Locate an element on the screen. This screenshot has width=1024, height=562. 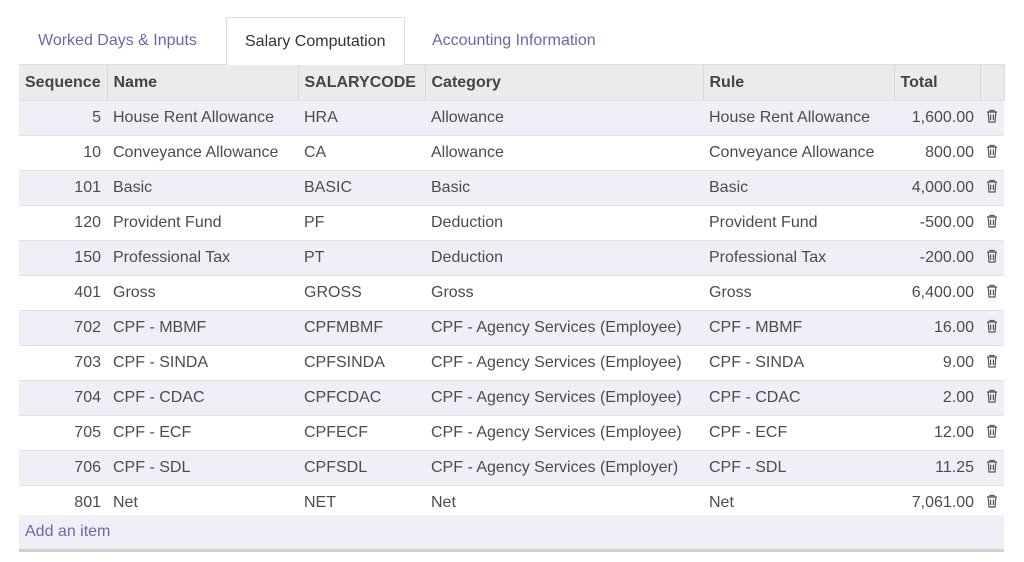
cell: GROSS is located at coordinates (361, 293).